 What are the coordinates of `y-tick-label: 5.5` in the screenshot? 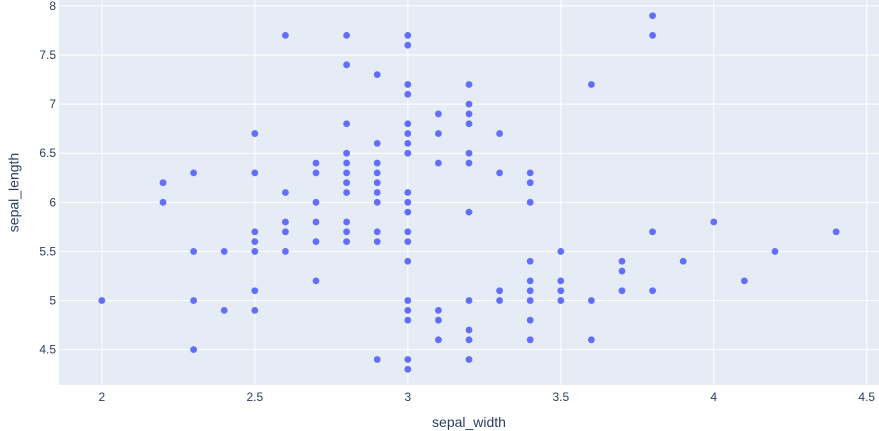 It's located at (47, 251).